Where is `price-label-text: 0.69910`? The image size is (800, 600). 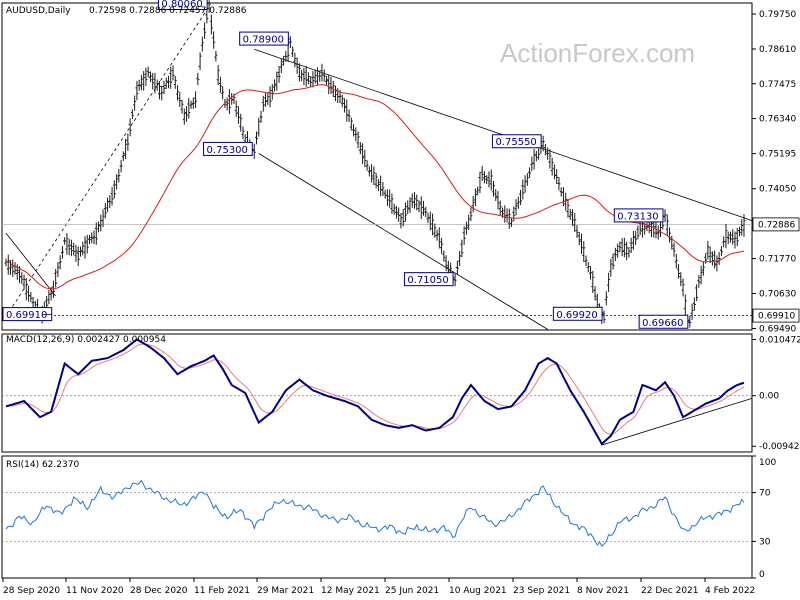
price-label-text: 0.69910 is located at coordinates (26, 315).